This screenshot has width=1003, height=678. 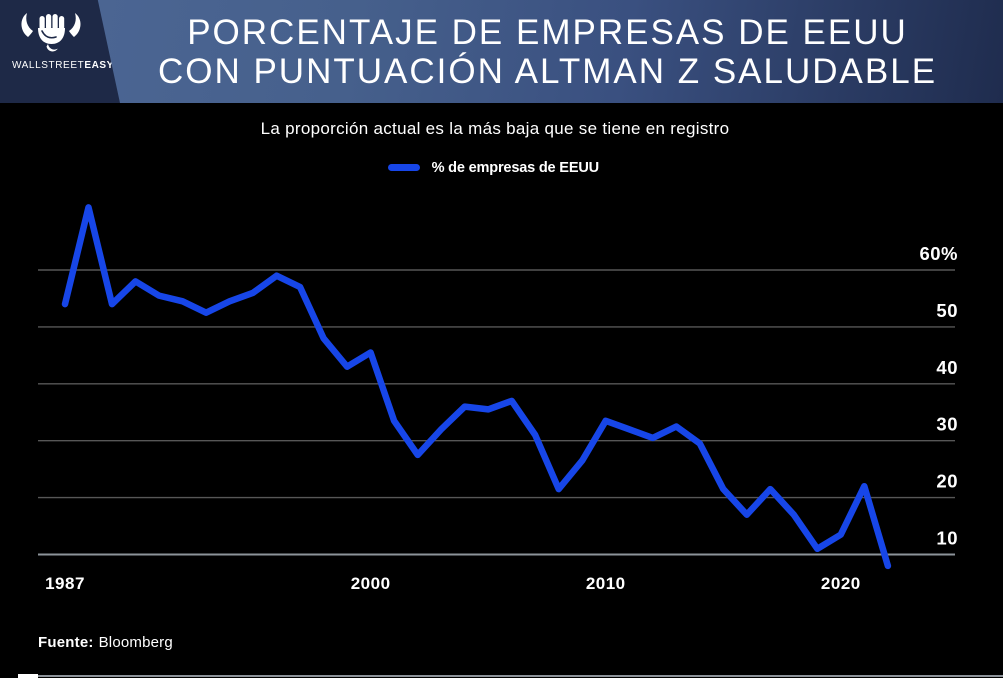 What do you see at coordinates (510, 676) in the screenshot?
I see `bottom-rule` at bounding box center [510, 676].